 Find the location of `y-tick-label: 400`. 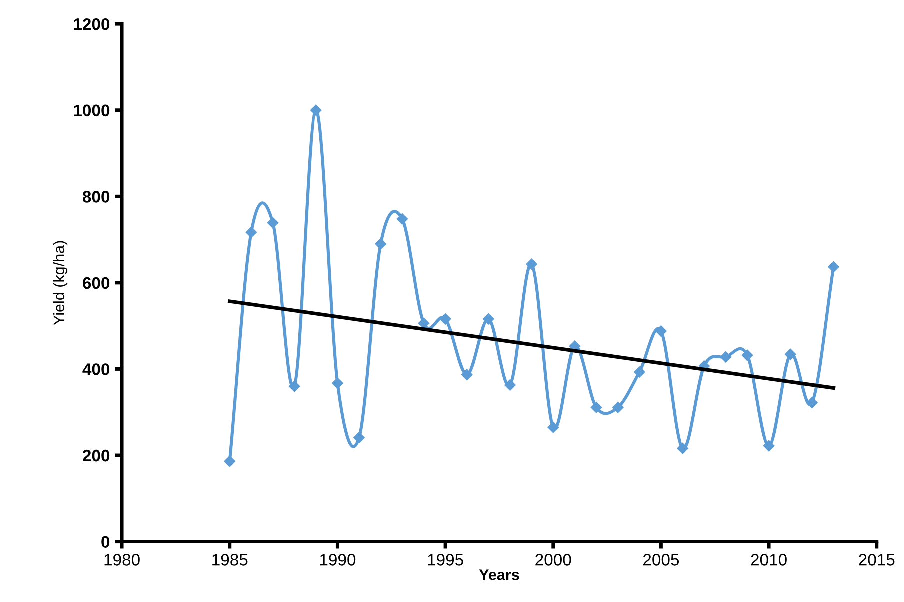

y-tick-label: 400 is located at coordinates (96, 370).